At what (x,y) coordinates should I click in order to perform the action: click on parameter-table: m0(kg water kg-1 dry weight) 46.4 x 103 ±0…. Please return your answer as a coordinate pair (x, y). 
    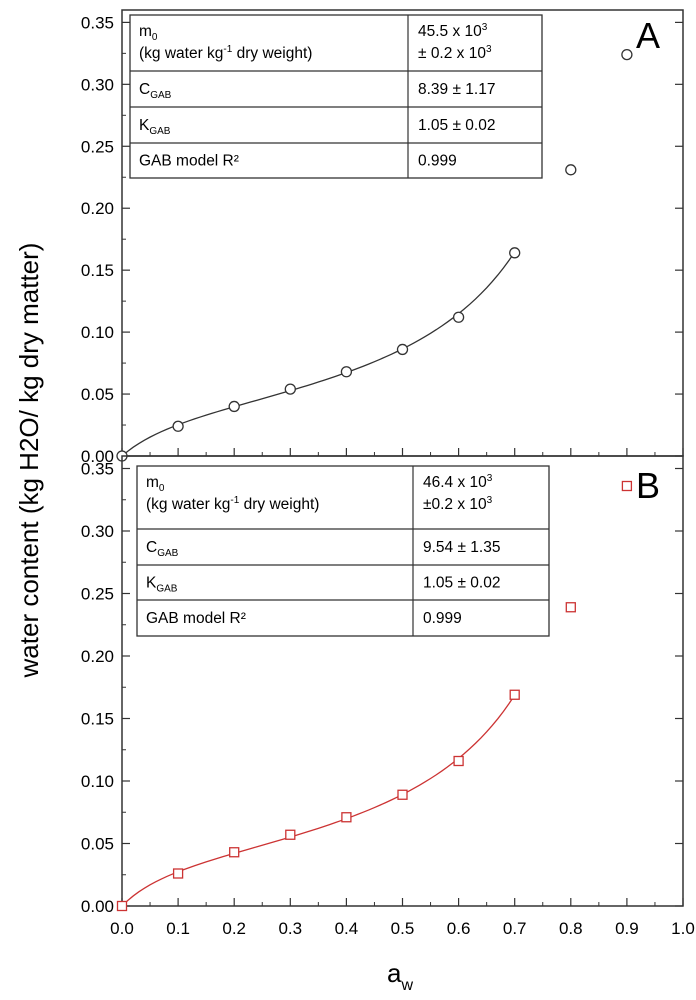
    Looking at the image, I should click on (343, 551).